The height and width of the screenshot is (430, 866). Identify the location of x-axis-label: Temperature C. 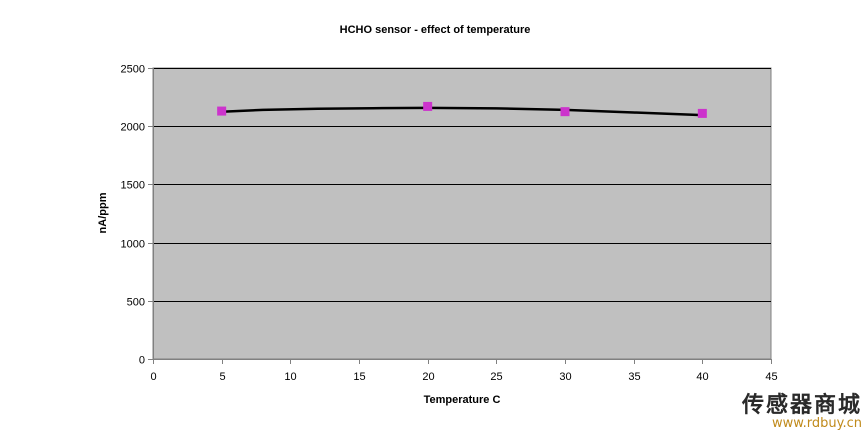
(462, 400).